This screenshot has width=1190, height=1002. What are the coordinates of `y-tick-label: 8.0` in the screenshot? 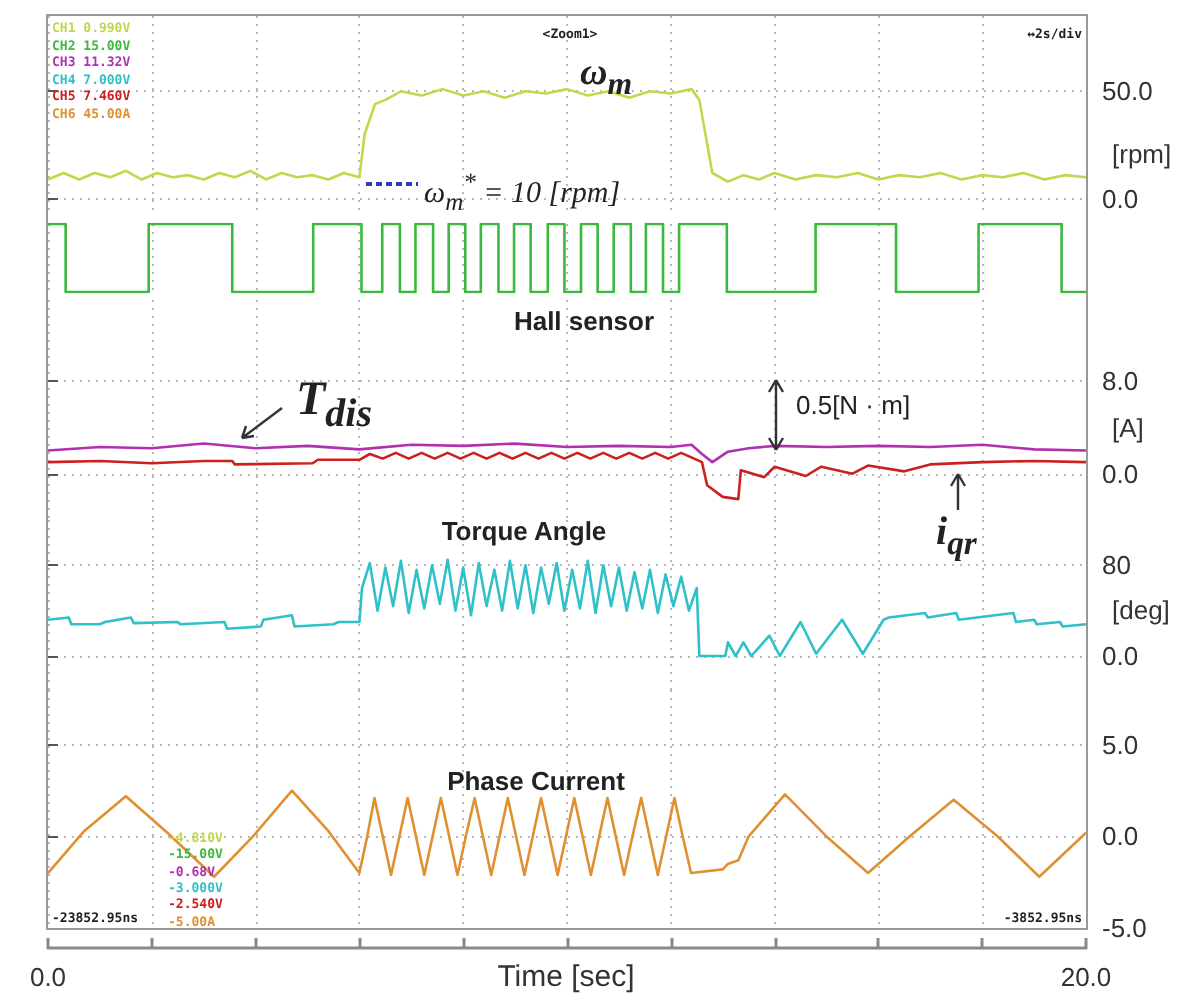 It's located at (1120, 381).